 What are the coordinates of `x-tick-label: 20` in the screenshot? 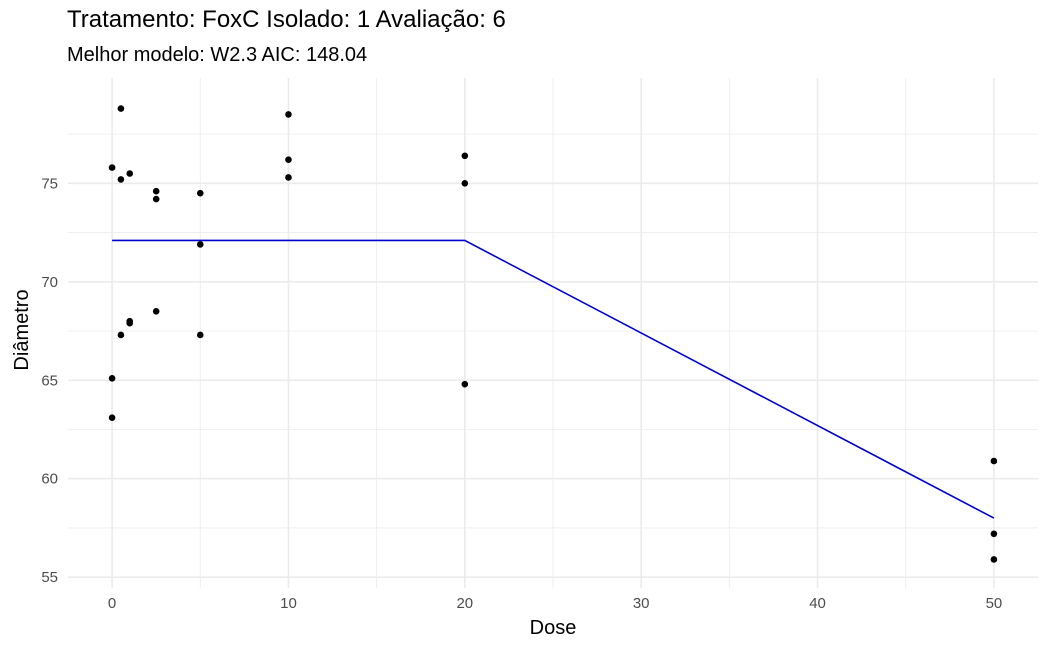 It's located at (464, 603).